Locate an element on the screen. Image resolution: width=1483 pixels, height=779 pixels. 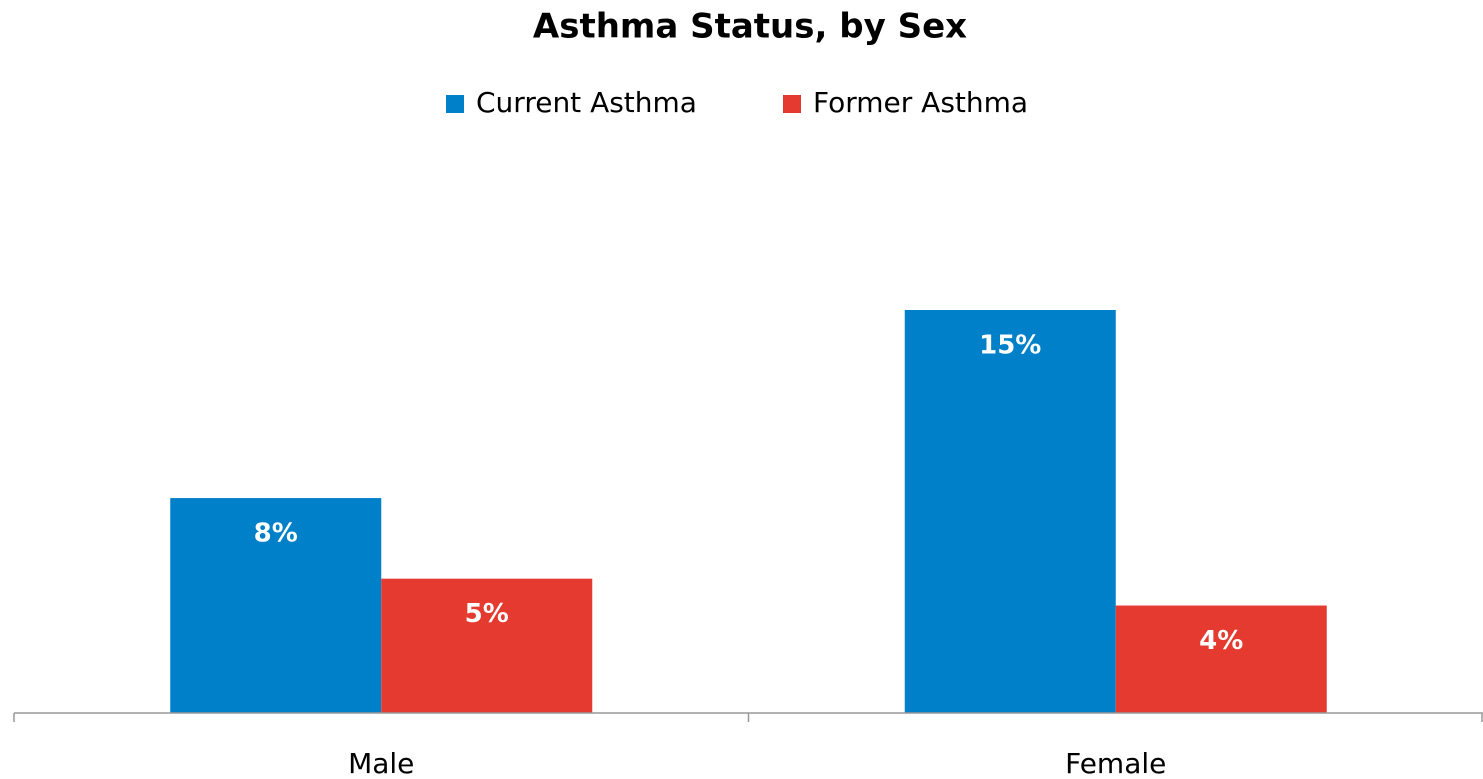
legend-label: Current Asthma is located at coordinates (586, 102).